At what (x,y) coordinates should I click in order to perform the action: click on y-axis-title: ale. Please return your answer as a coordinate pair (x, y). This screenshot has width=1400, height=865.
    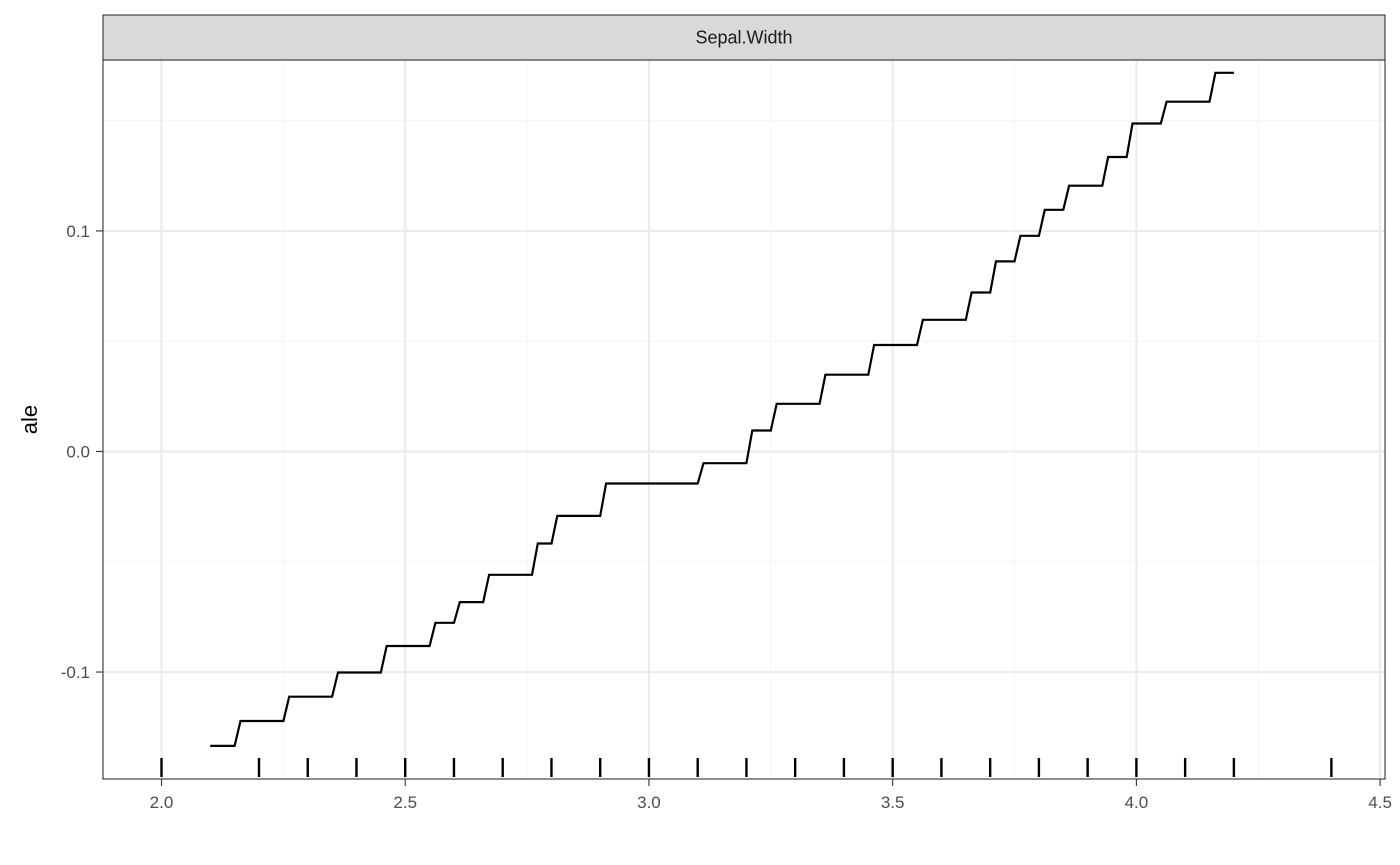
    Looking at the image, I should click on (29, 419).